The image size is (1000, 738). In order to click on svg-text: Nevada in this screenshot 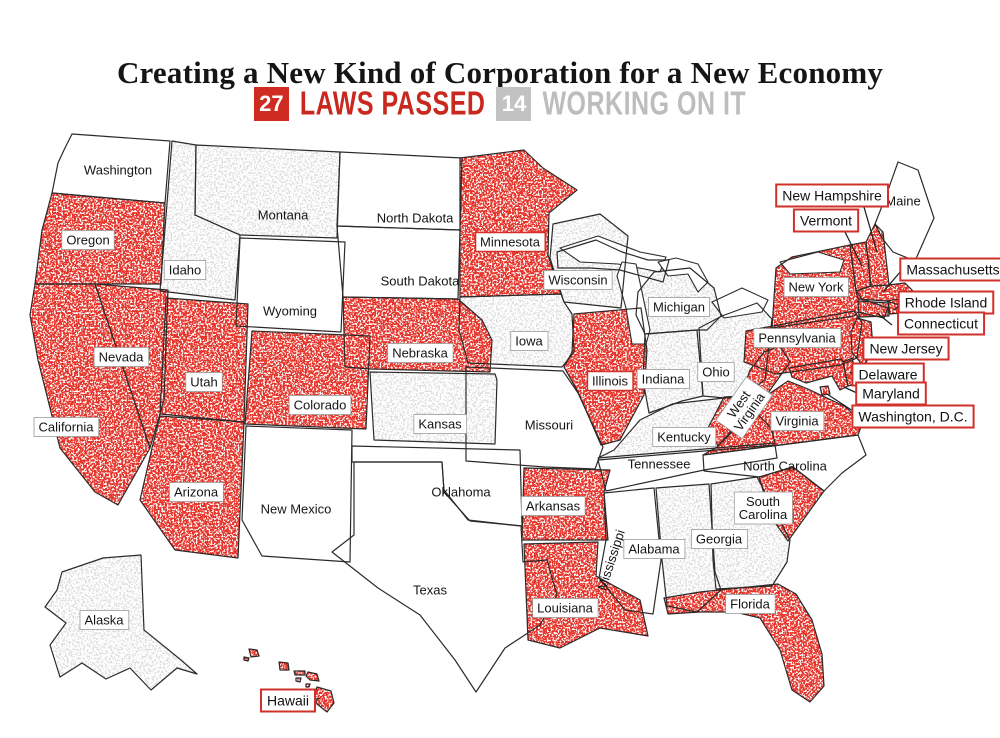, I will do `click(122, 357)`.